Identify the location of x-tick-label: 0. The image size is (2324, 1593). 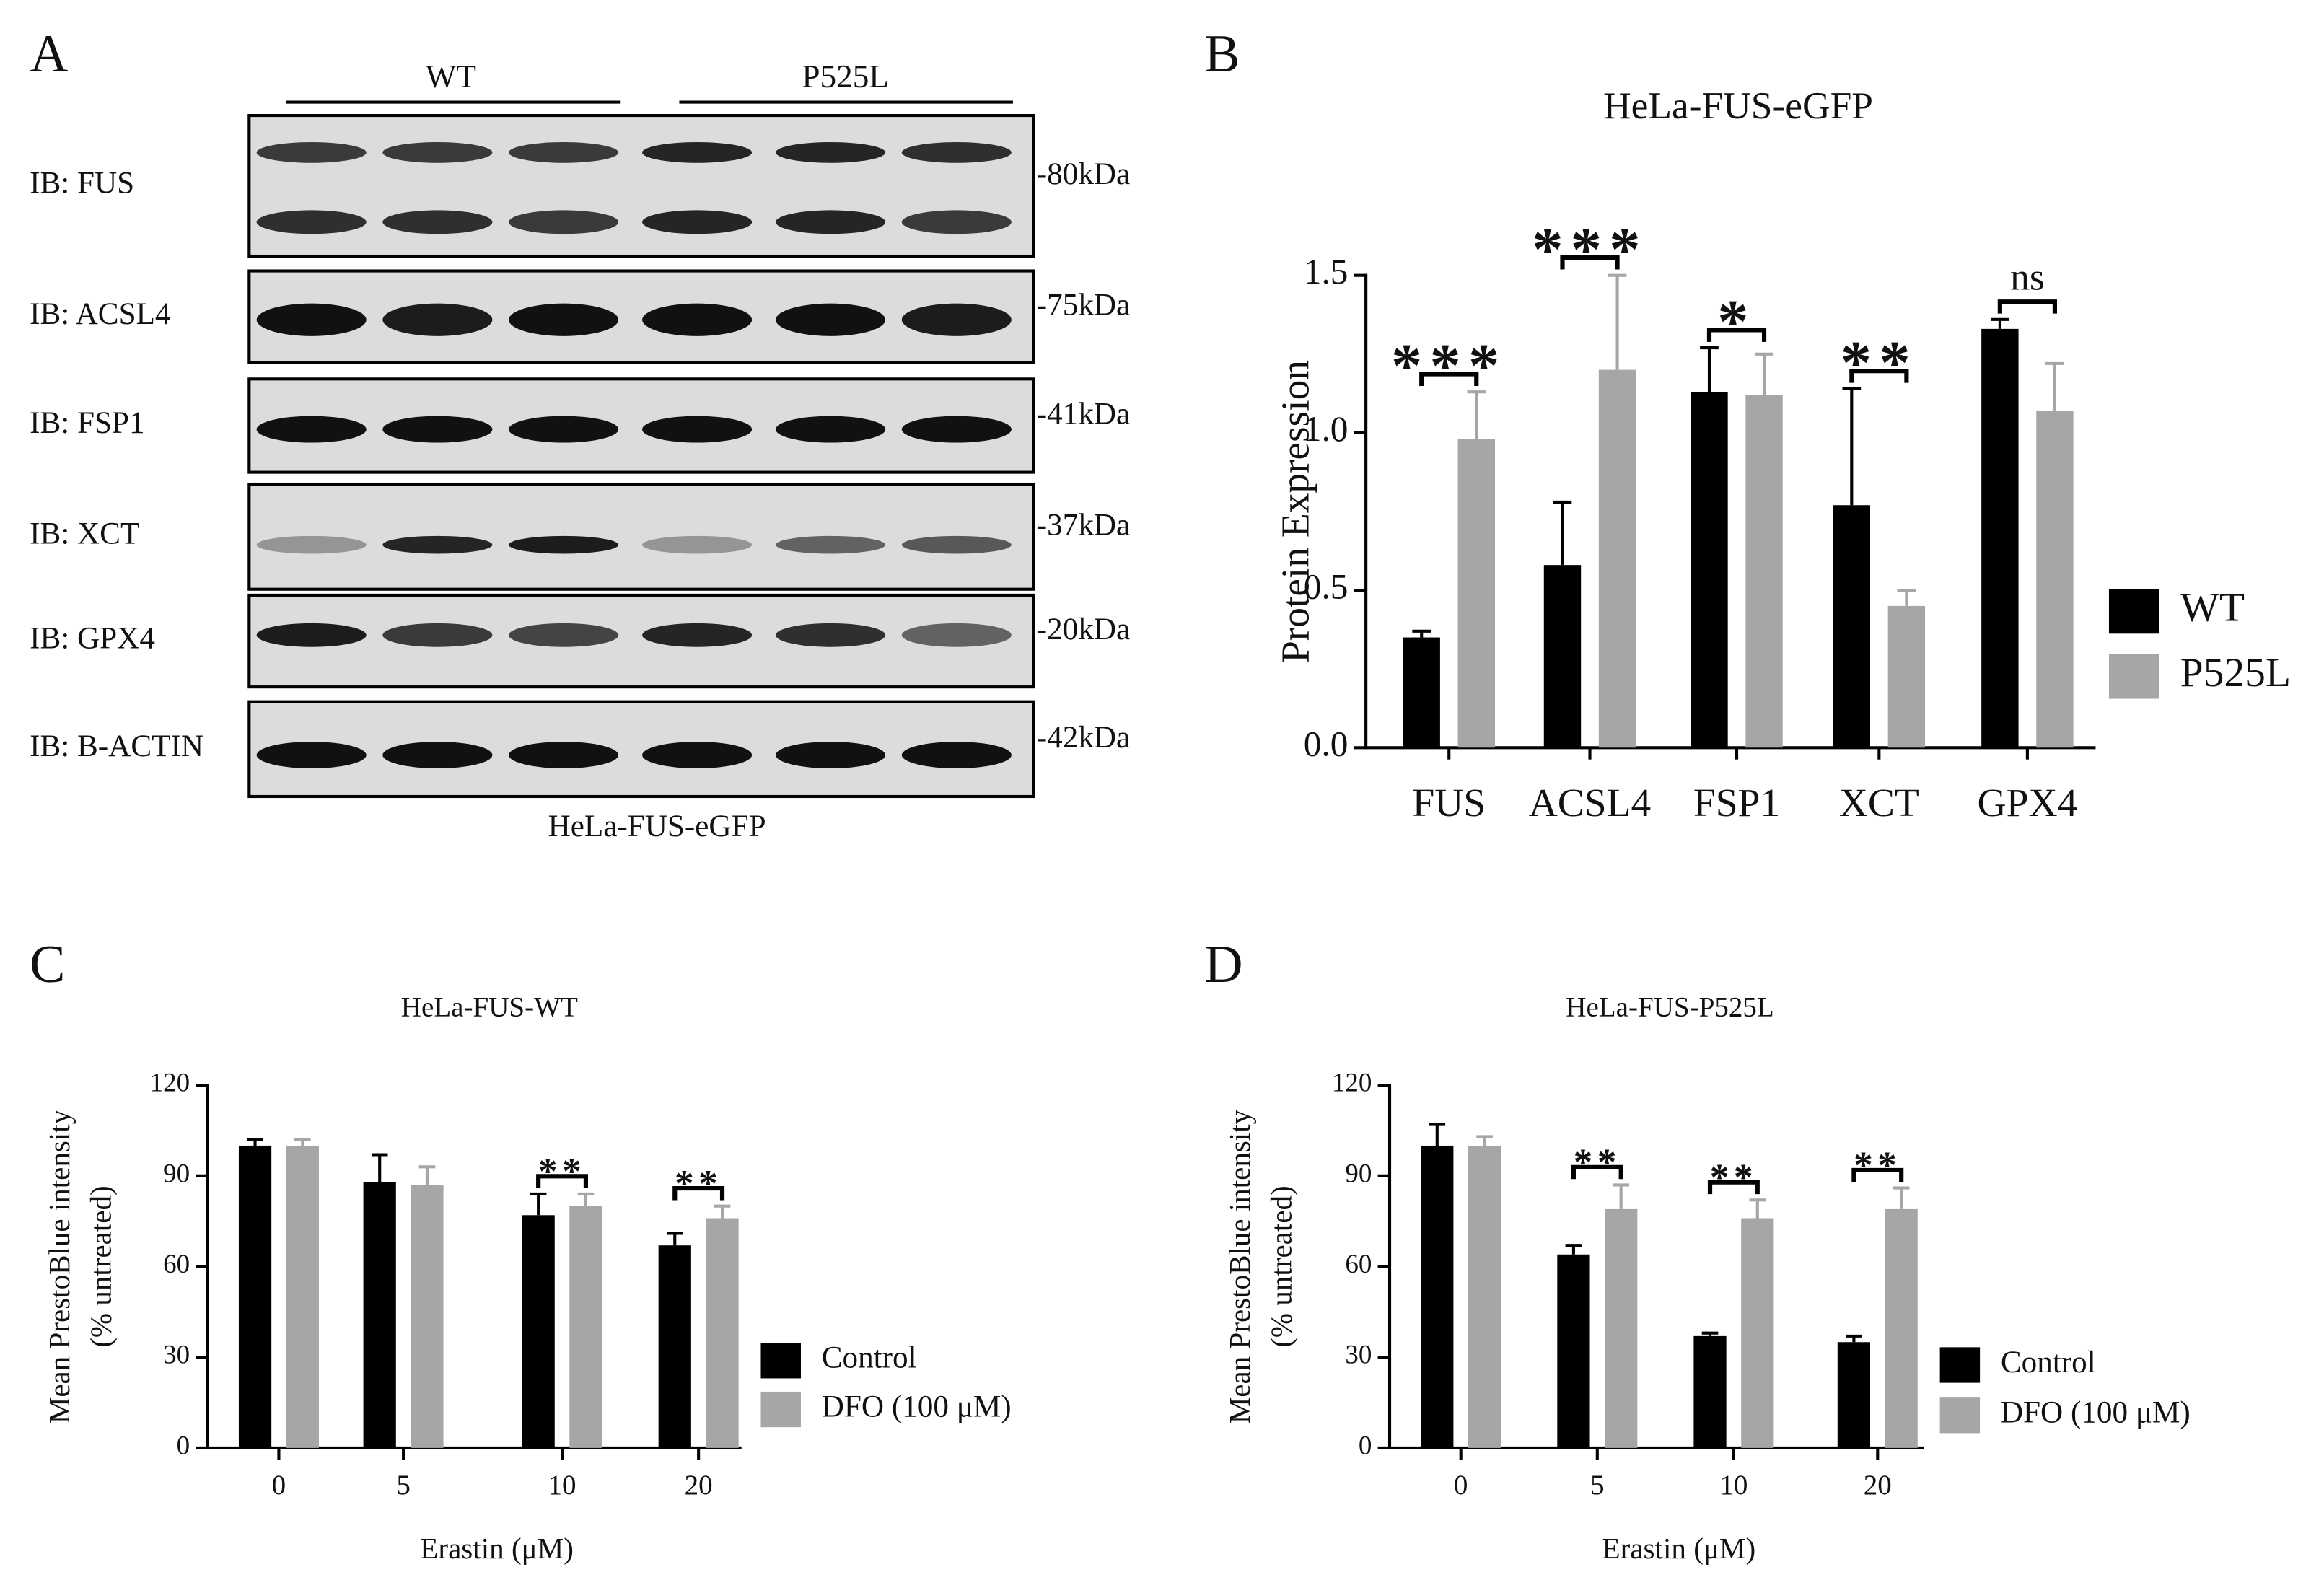
(1461, 1485).